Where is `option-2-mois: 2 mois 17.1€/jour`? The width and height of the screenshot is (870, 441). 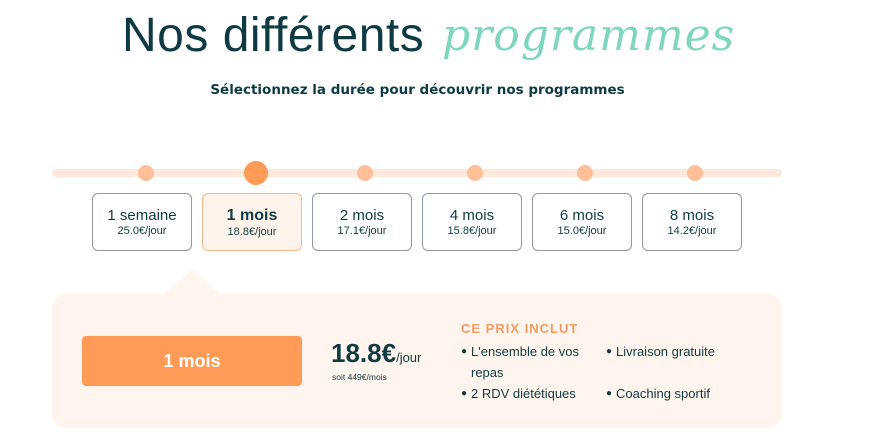
option-2-mois: 2 mois 17.1€/jour is located at coordinates (362, 222).